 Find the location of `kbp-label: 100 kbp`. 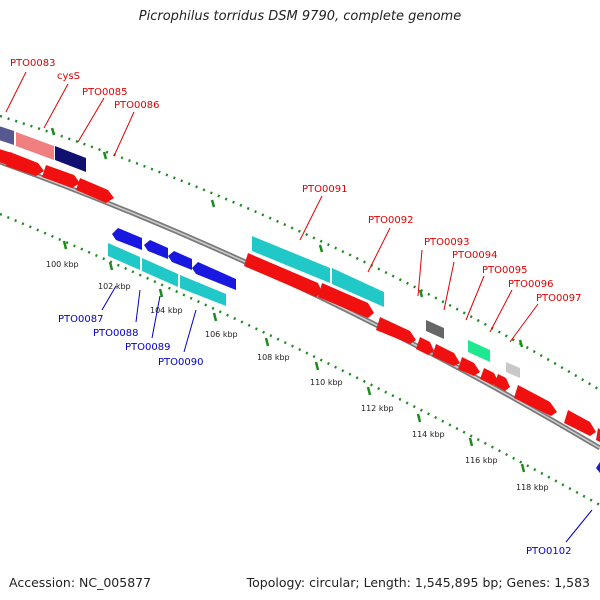

kbp-label: 100 kbp is located at coordinates (62, 264).